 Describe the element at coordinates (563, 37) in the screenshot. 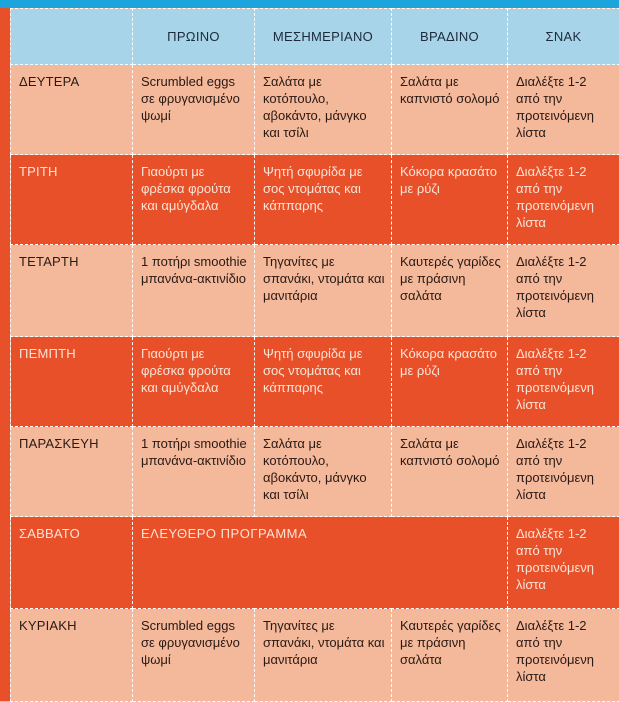

I see `header-snack: ΣΝΑΚ` at that location.